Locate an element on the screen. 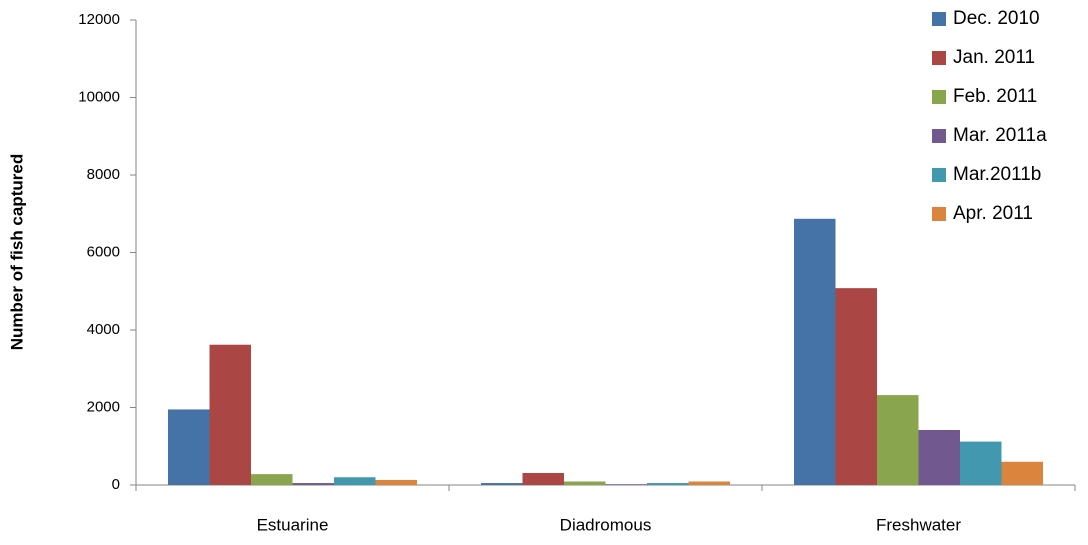 The width and height of the screenshot is (1088, 545). x-tick-label: Freshwater is located at coordinates (918, 524).